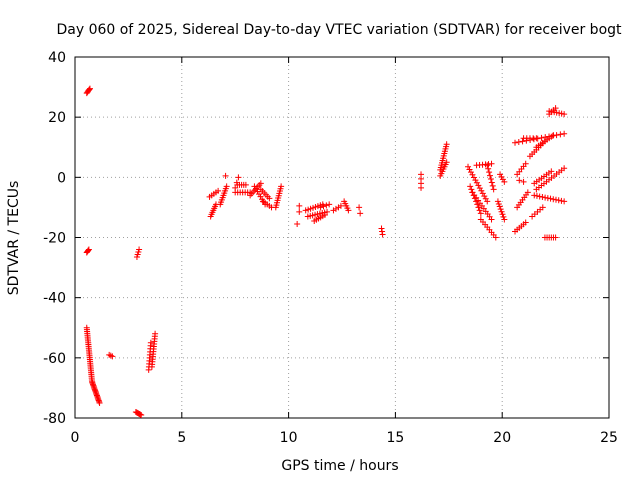 This screenshot has width=640, height=480. What do you see at coordinates (339, 466) in the screenshot?
I see `x-axis-label: GPS time / hours` at bounding box center [339, 466].